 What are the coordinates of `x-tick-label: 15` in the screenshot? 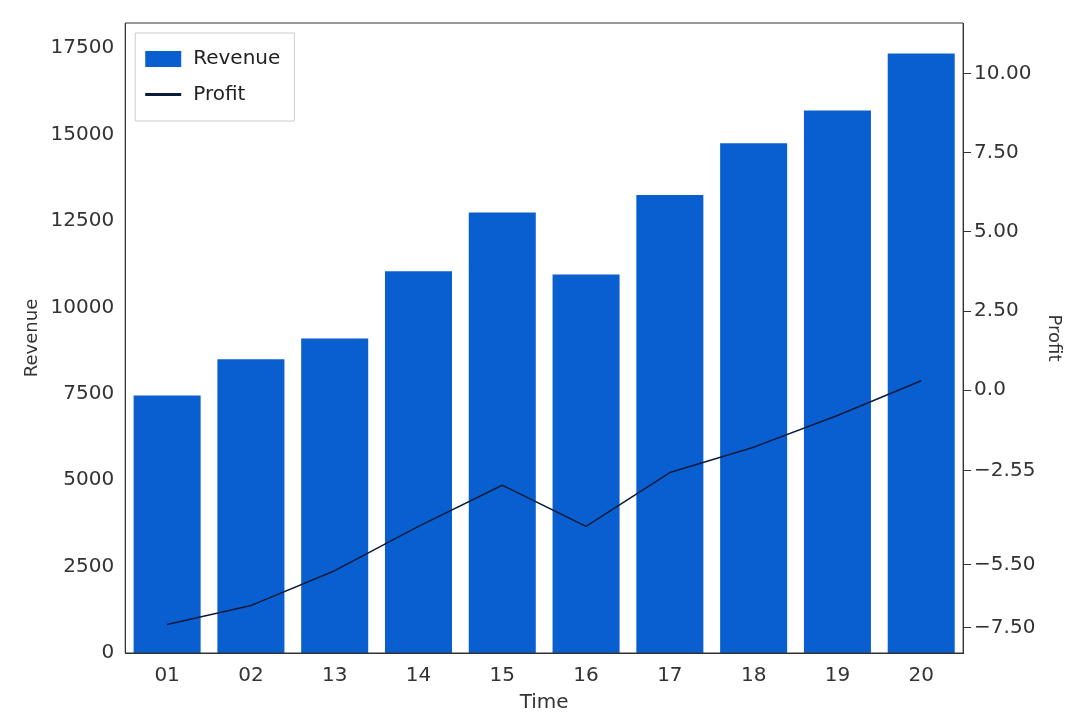 It's located at (502, 674).